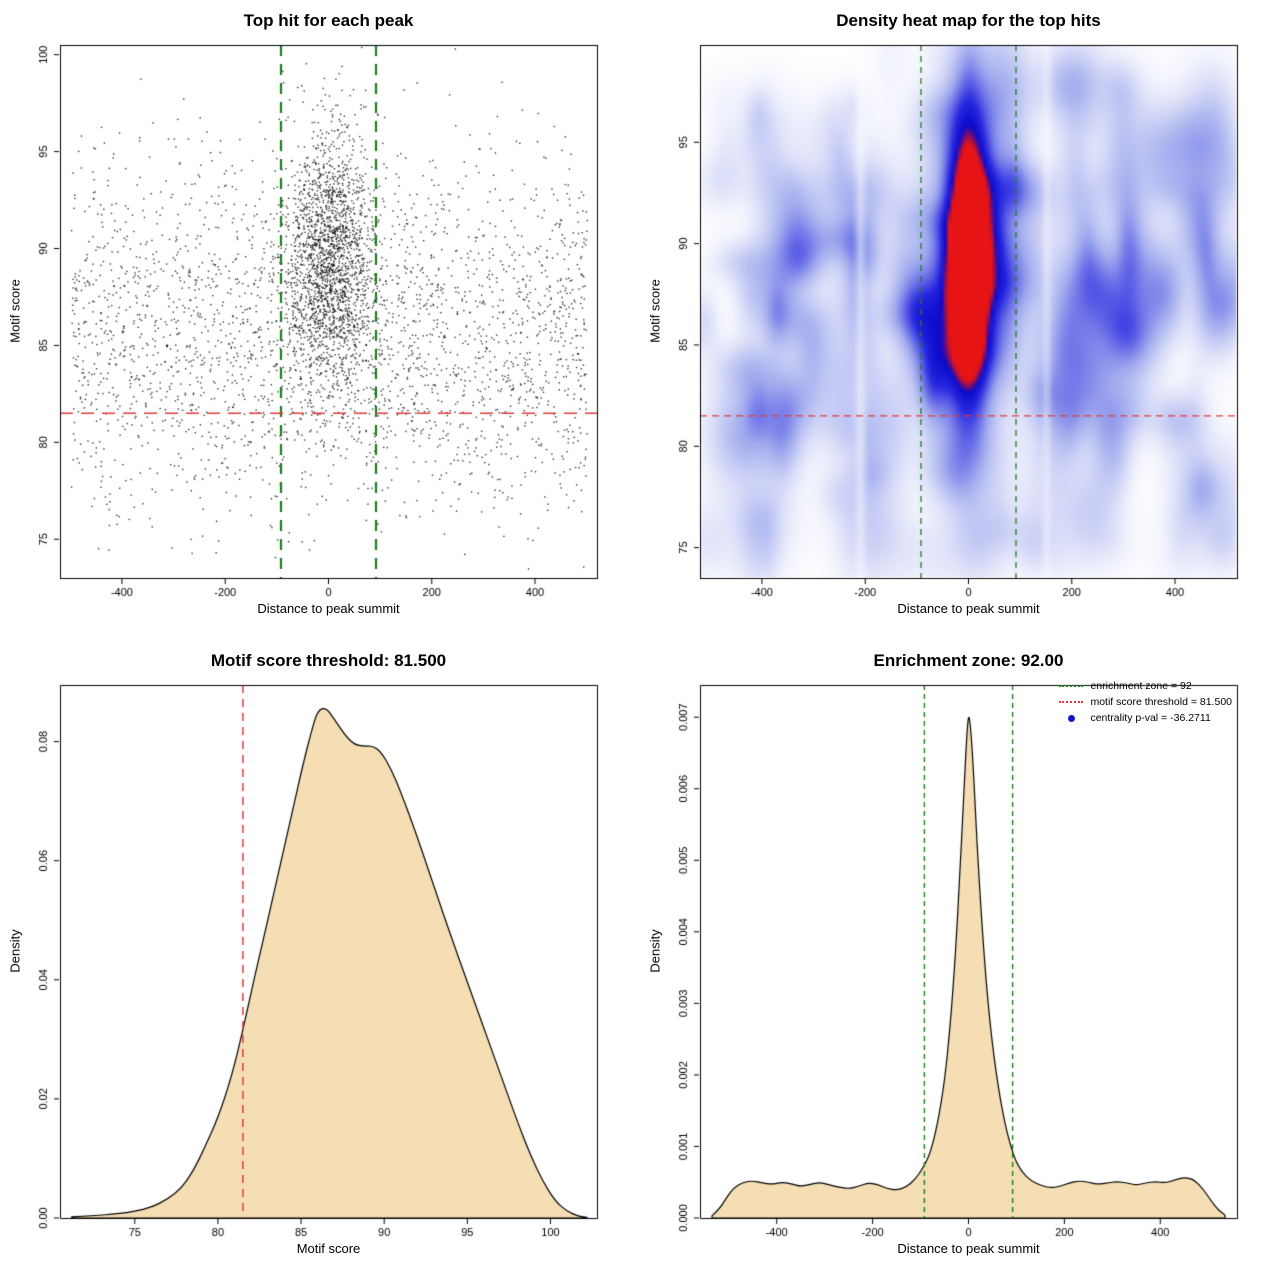 This screenshot has height=1280, width=1280. I want to click on legend-item-enrichment-zone: enrichment zone = 92, so click(1145, 686).